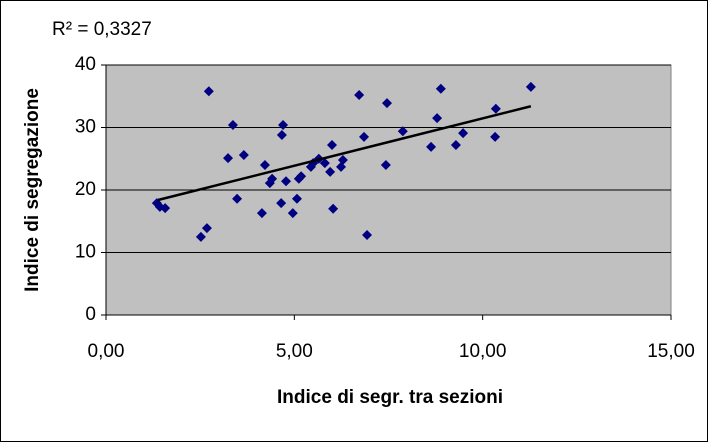 Image resolution: width=709 pixels, height=443 pixels. What do you see at coordinates (85, 64) in the screenshot?
I see `y-tick-label: 40` at bounding box center [85, 64].